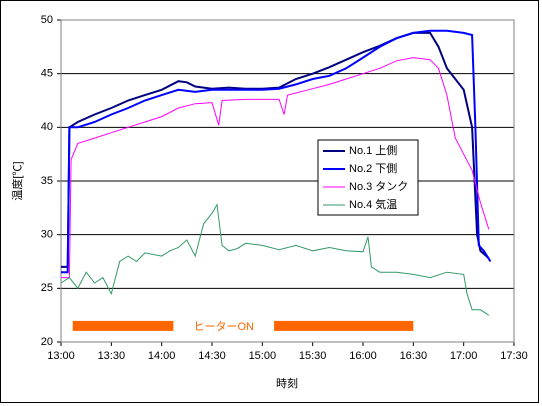 This screenshot has width=542, height=406. Describe the element at coordinates (313, 356) in the screenshot. I see `x-tick-label: 15:30` at that location.